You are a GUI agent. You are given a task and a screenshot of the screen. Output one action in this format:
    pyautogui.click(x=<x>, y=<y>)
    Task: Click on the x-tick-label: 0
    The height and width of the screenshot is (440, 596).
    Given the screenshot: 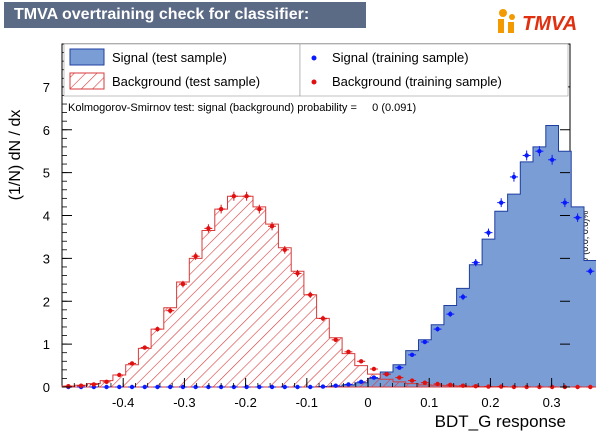 What is the action you would take?
    pyautogui.click(x=367, y=402)
    